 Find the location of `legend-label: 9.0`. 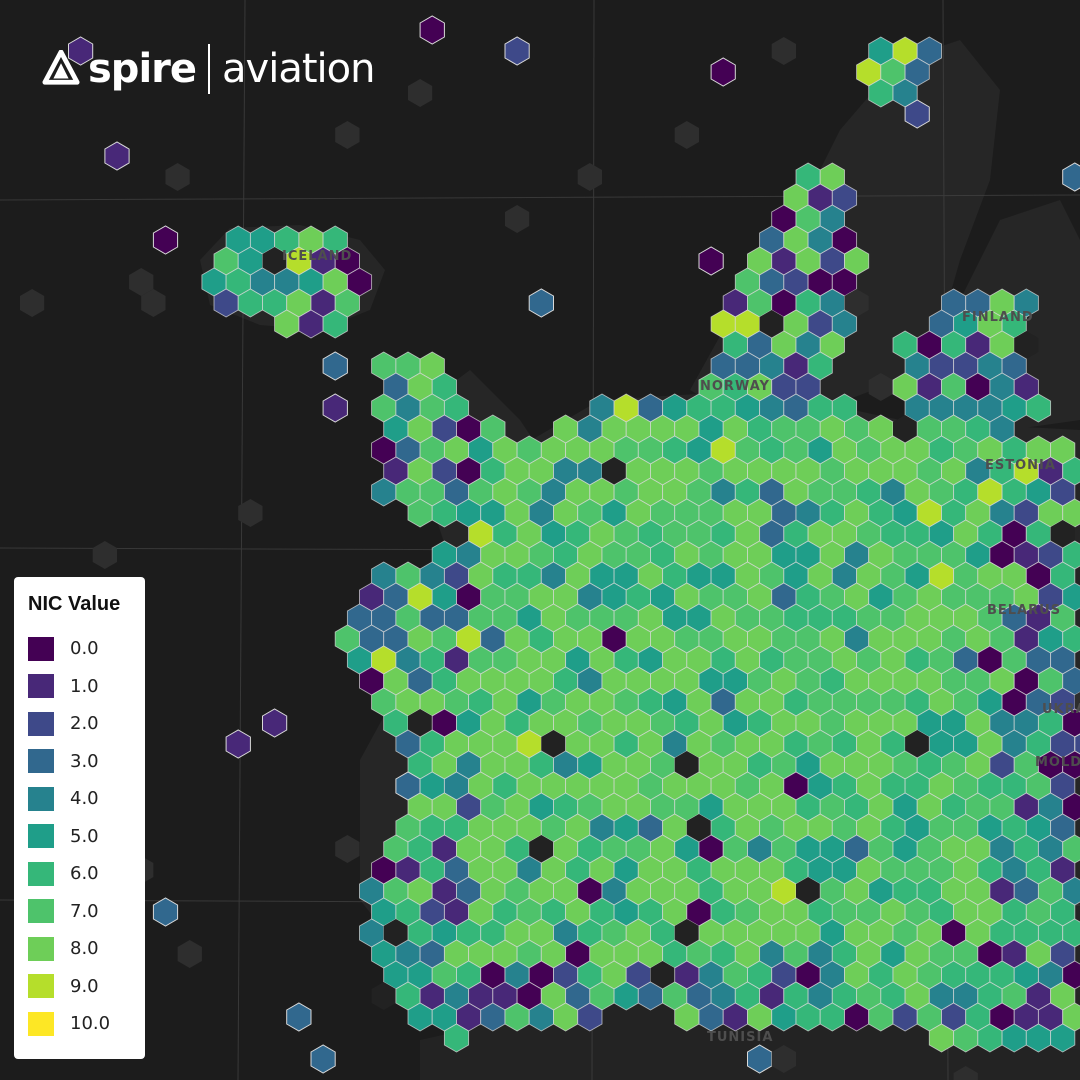

legend-label: 9.0 is located at coordinates (84, 986).